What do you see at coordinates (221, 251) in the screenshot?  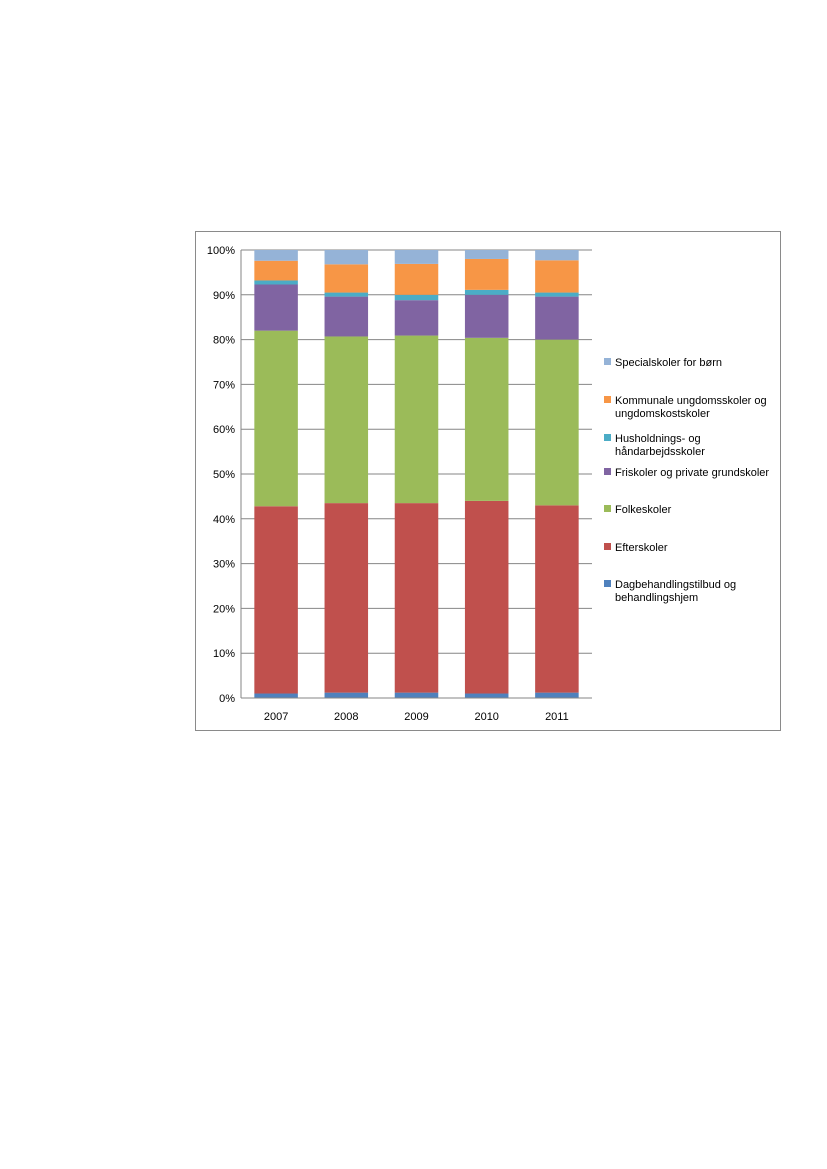 I see `y-tick-label: 100%` at bounding box center [221, 251].